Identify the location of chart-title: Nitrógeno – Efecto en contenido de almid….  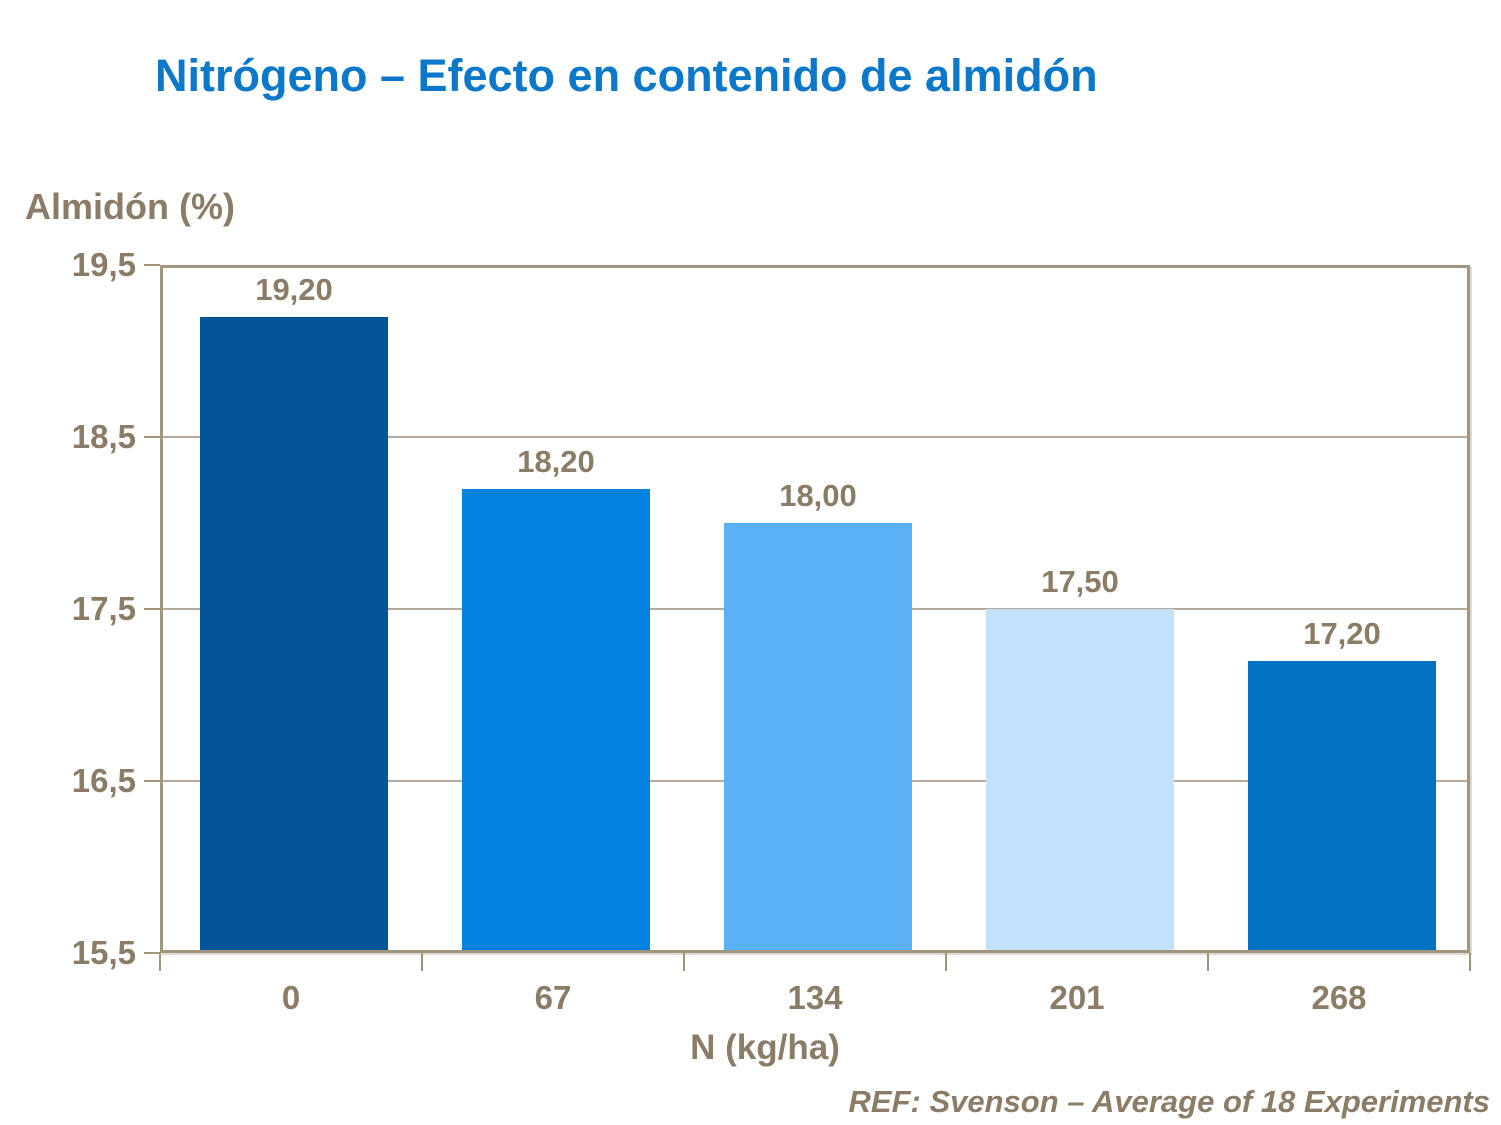
(626, 75).